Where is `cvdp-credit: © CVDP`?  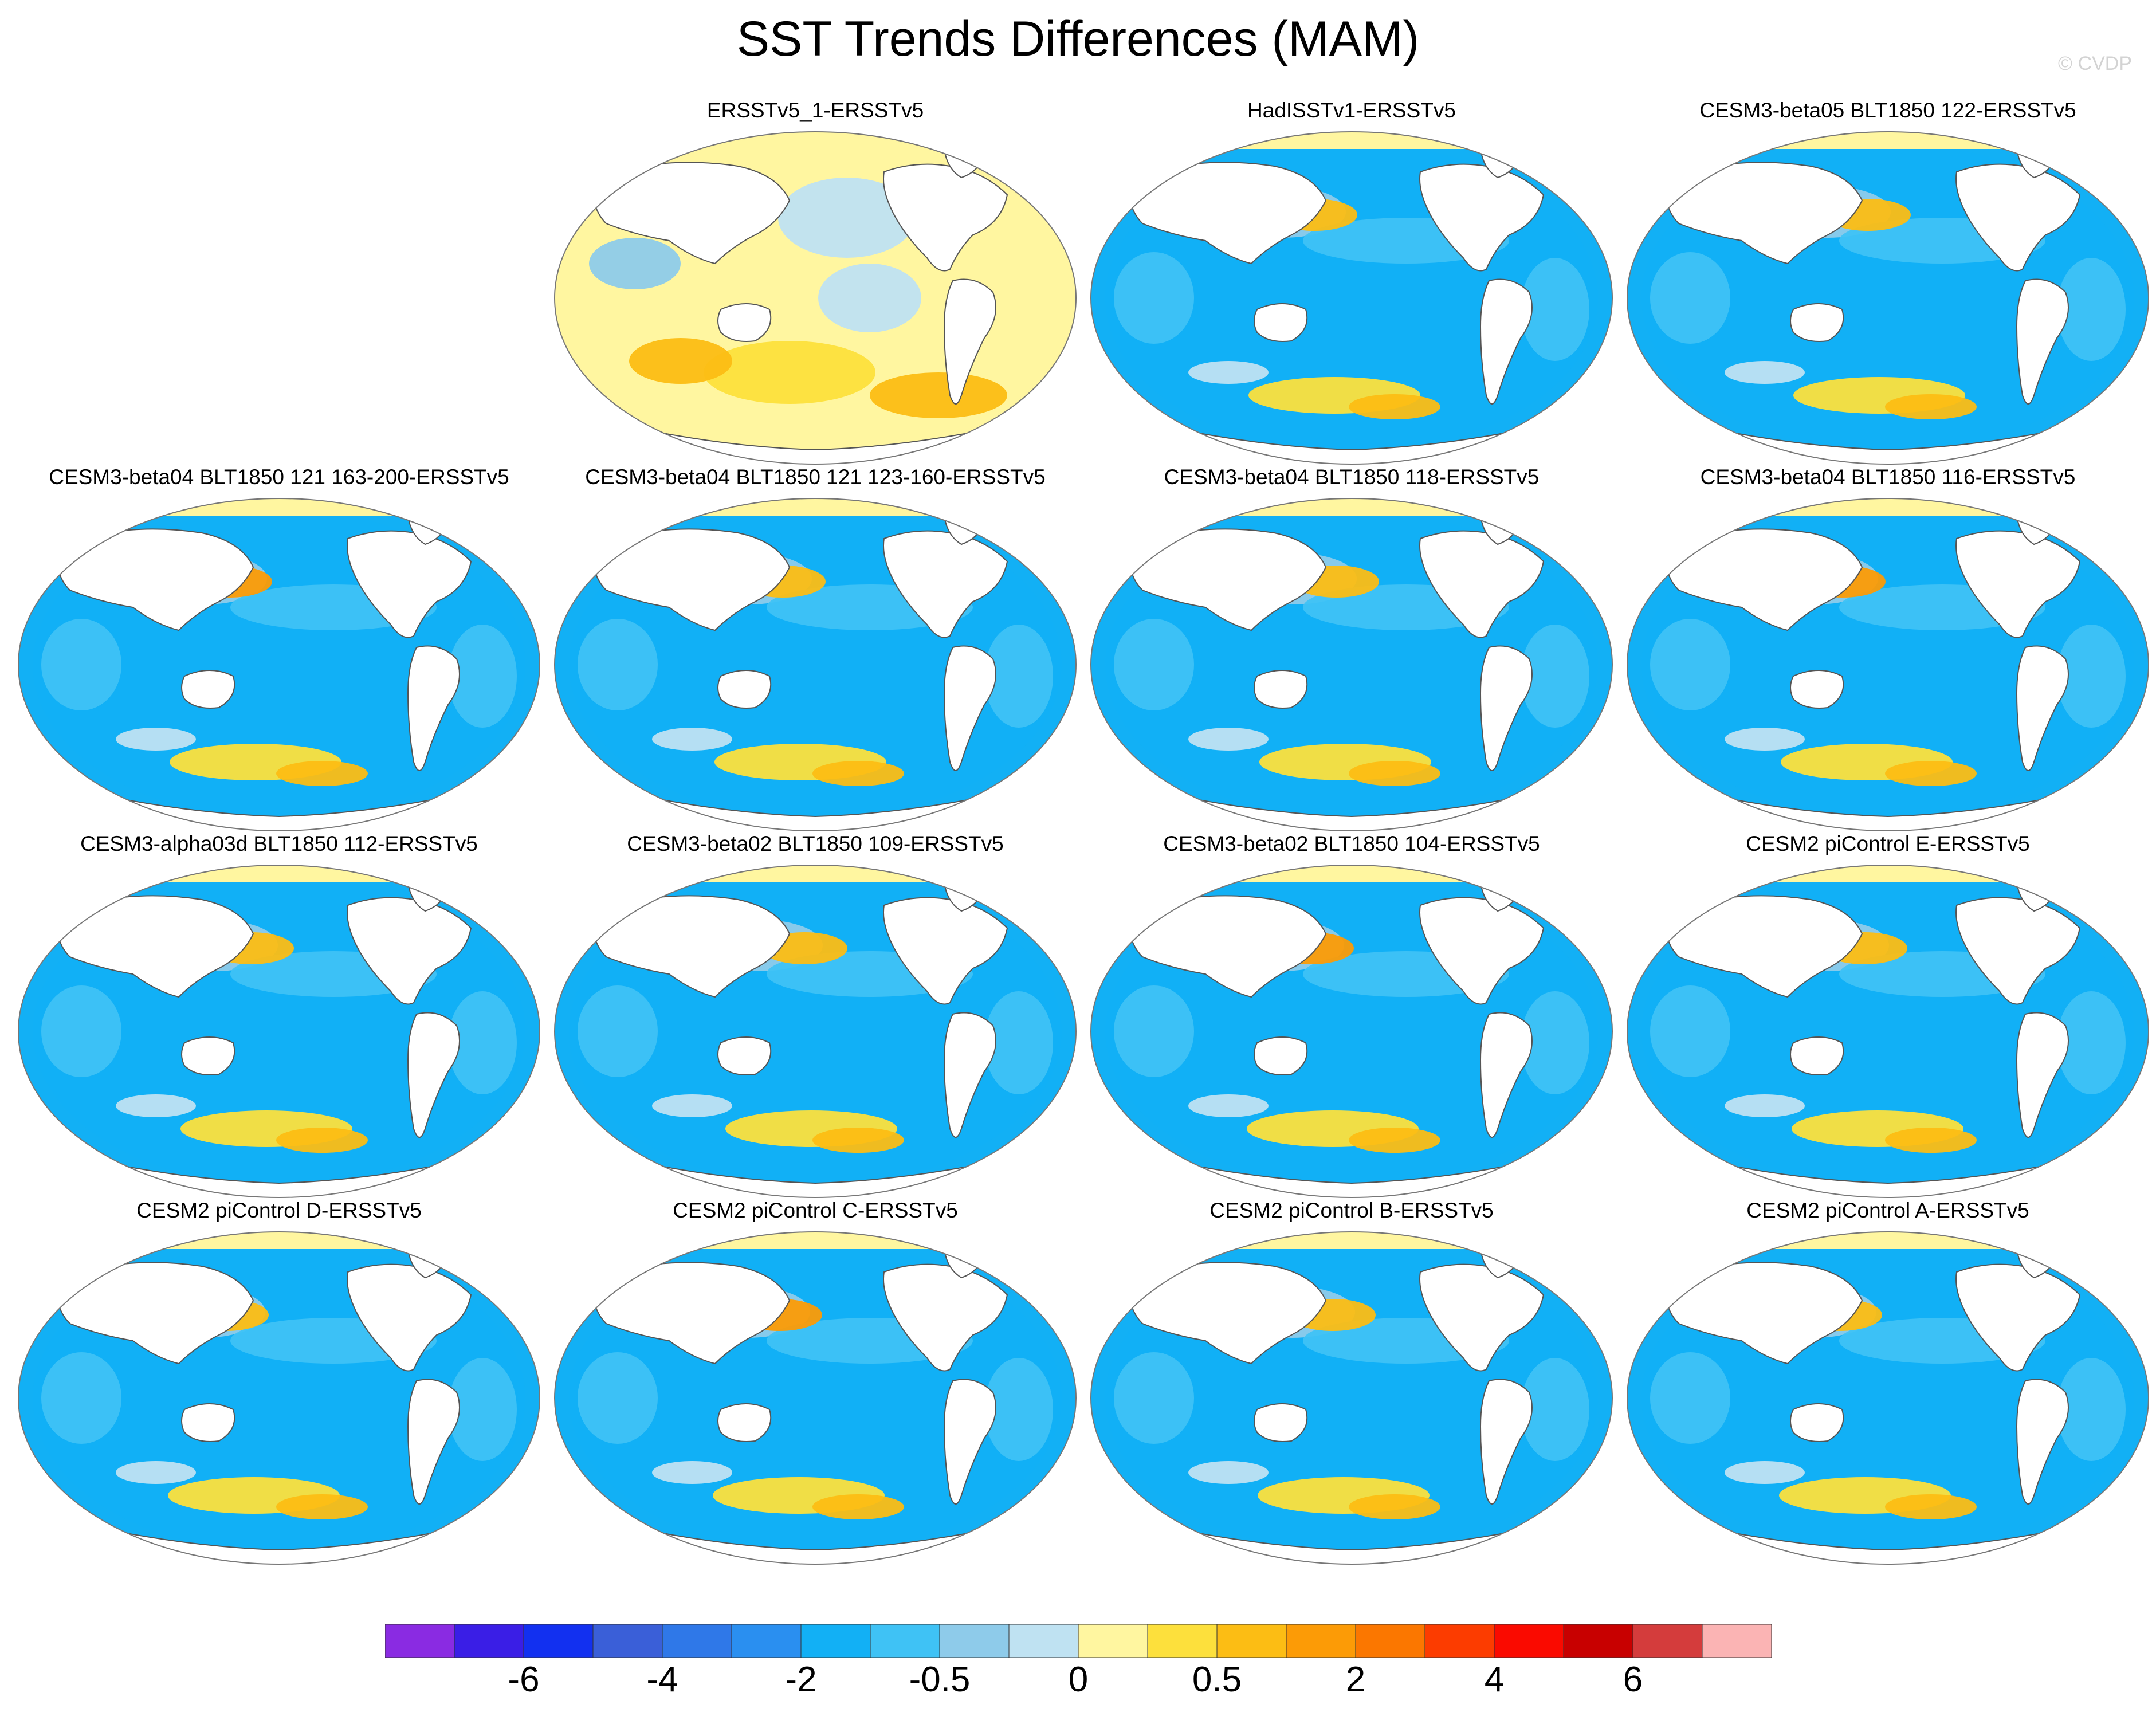 cvdp-credit: © CVDP is located at coordinates (2095, 63).